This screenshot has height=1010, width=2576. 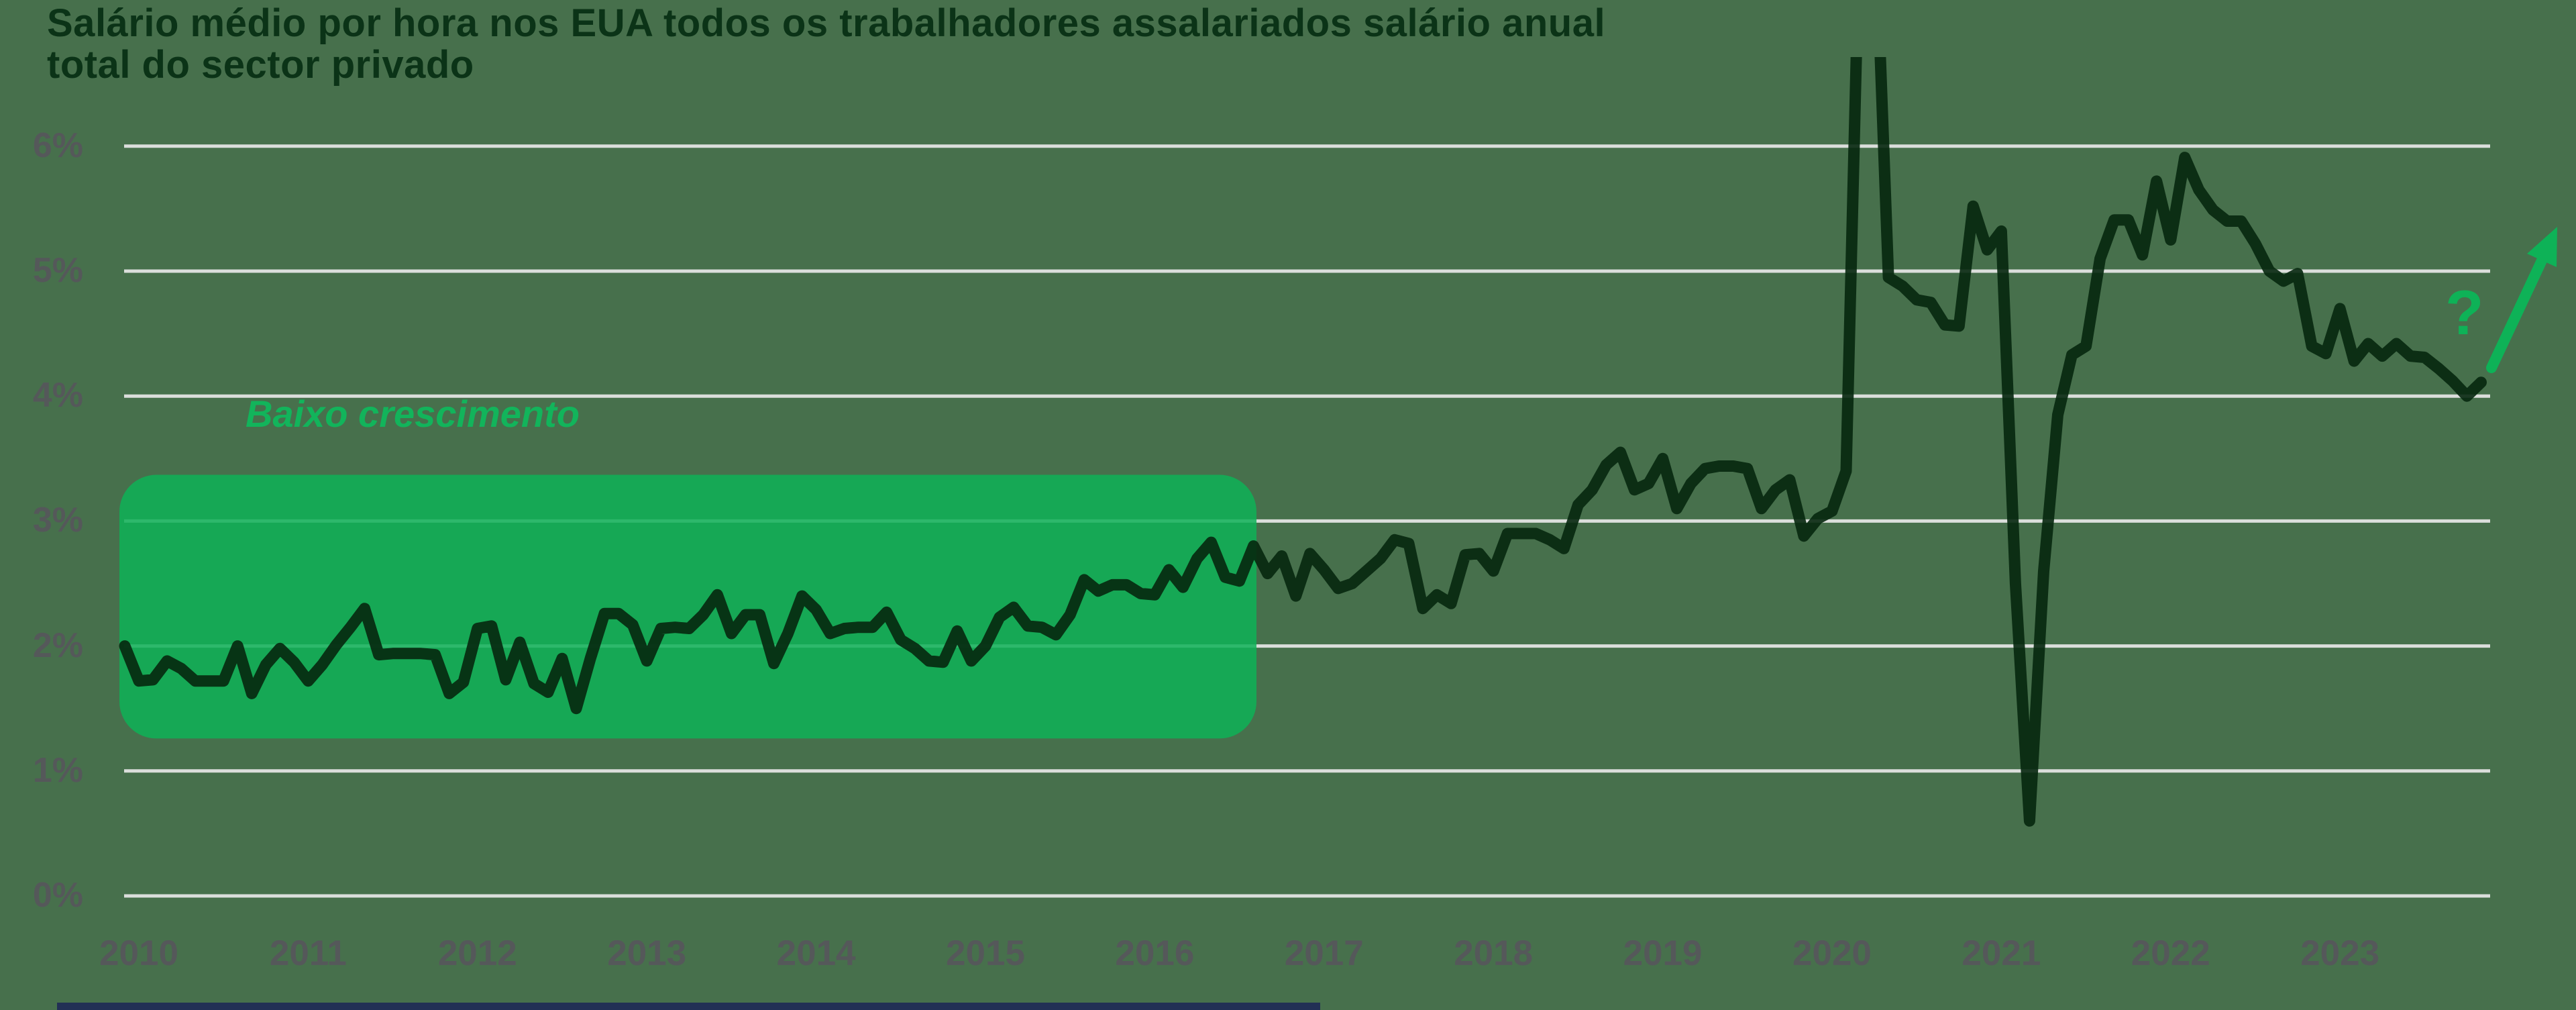 I want to click on up-arrow-icon, so click(x=2521, y=300).